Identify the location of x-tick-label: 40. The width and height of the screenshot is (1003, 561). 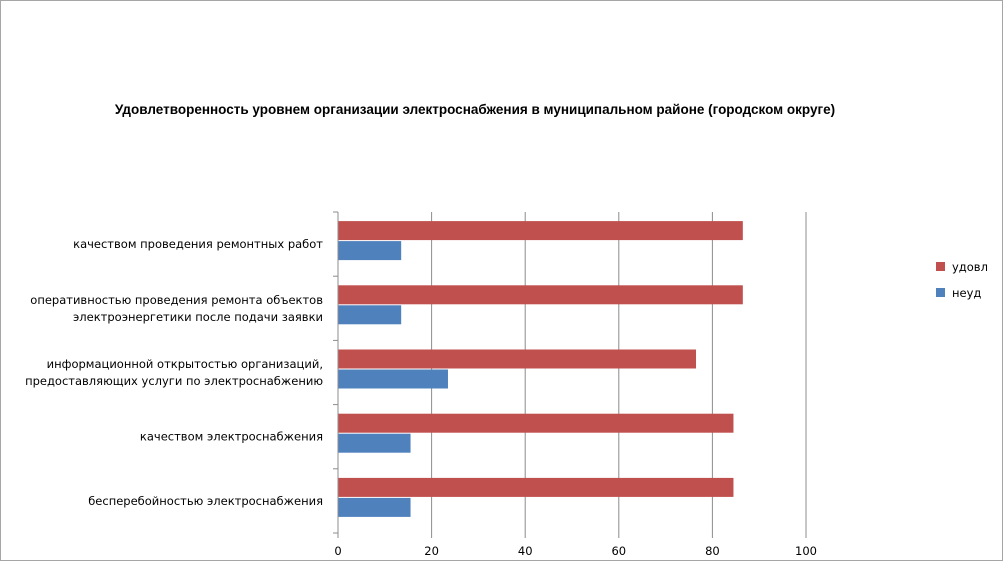
(525, 551).